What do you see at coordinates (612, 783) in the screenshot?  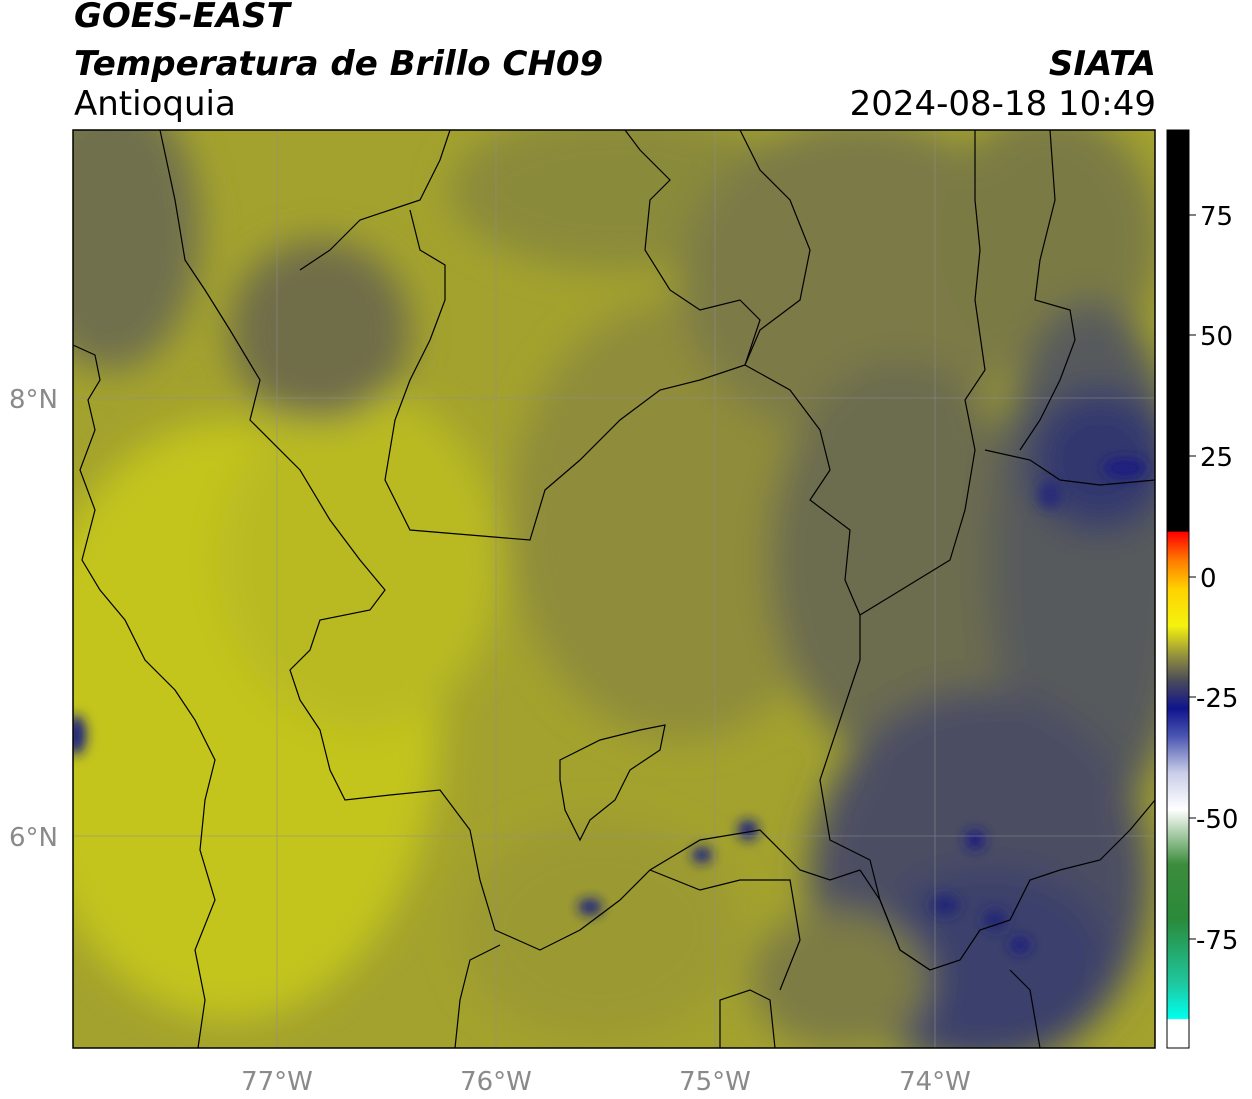 I see `aburra-valley-boundary` at bounding box center [612, 783].